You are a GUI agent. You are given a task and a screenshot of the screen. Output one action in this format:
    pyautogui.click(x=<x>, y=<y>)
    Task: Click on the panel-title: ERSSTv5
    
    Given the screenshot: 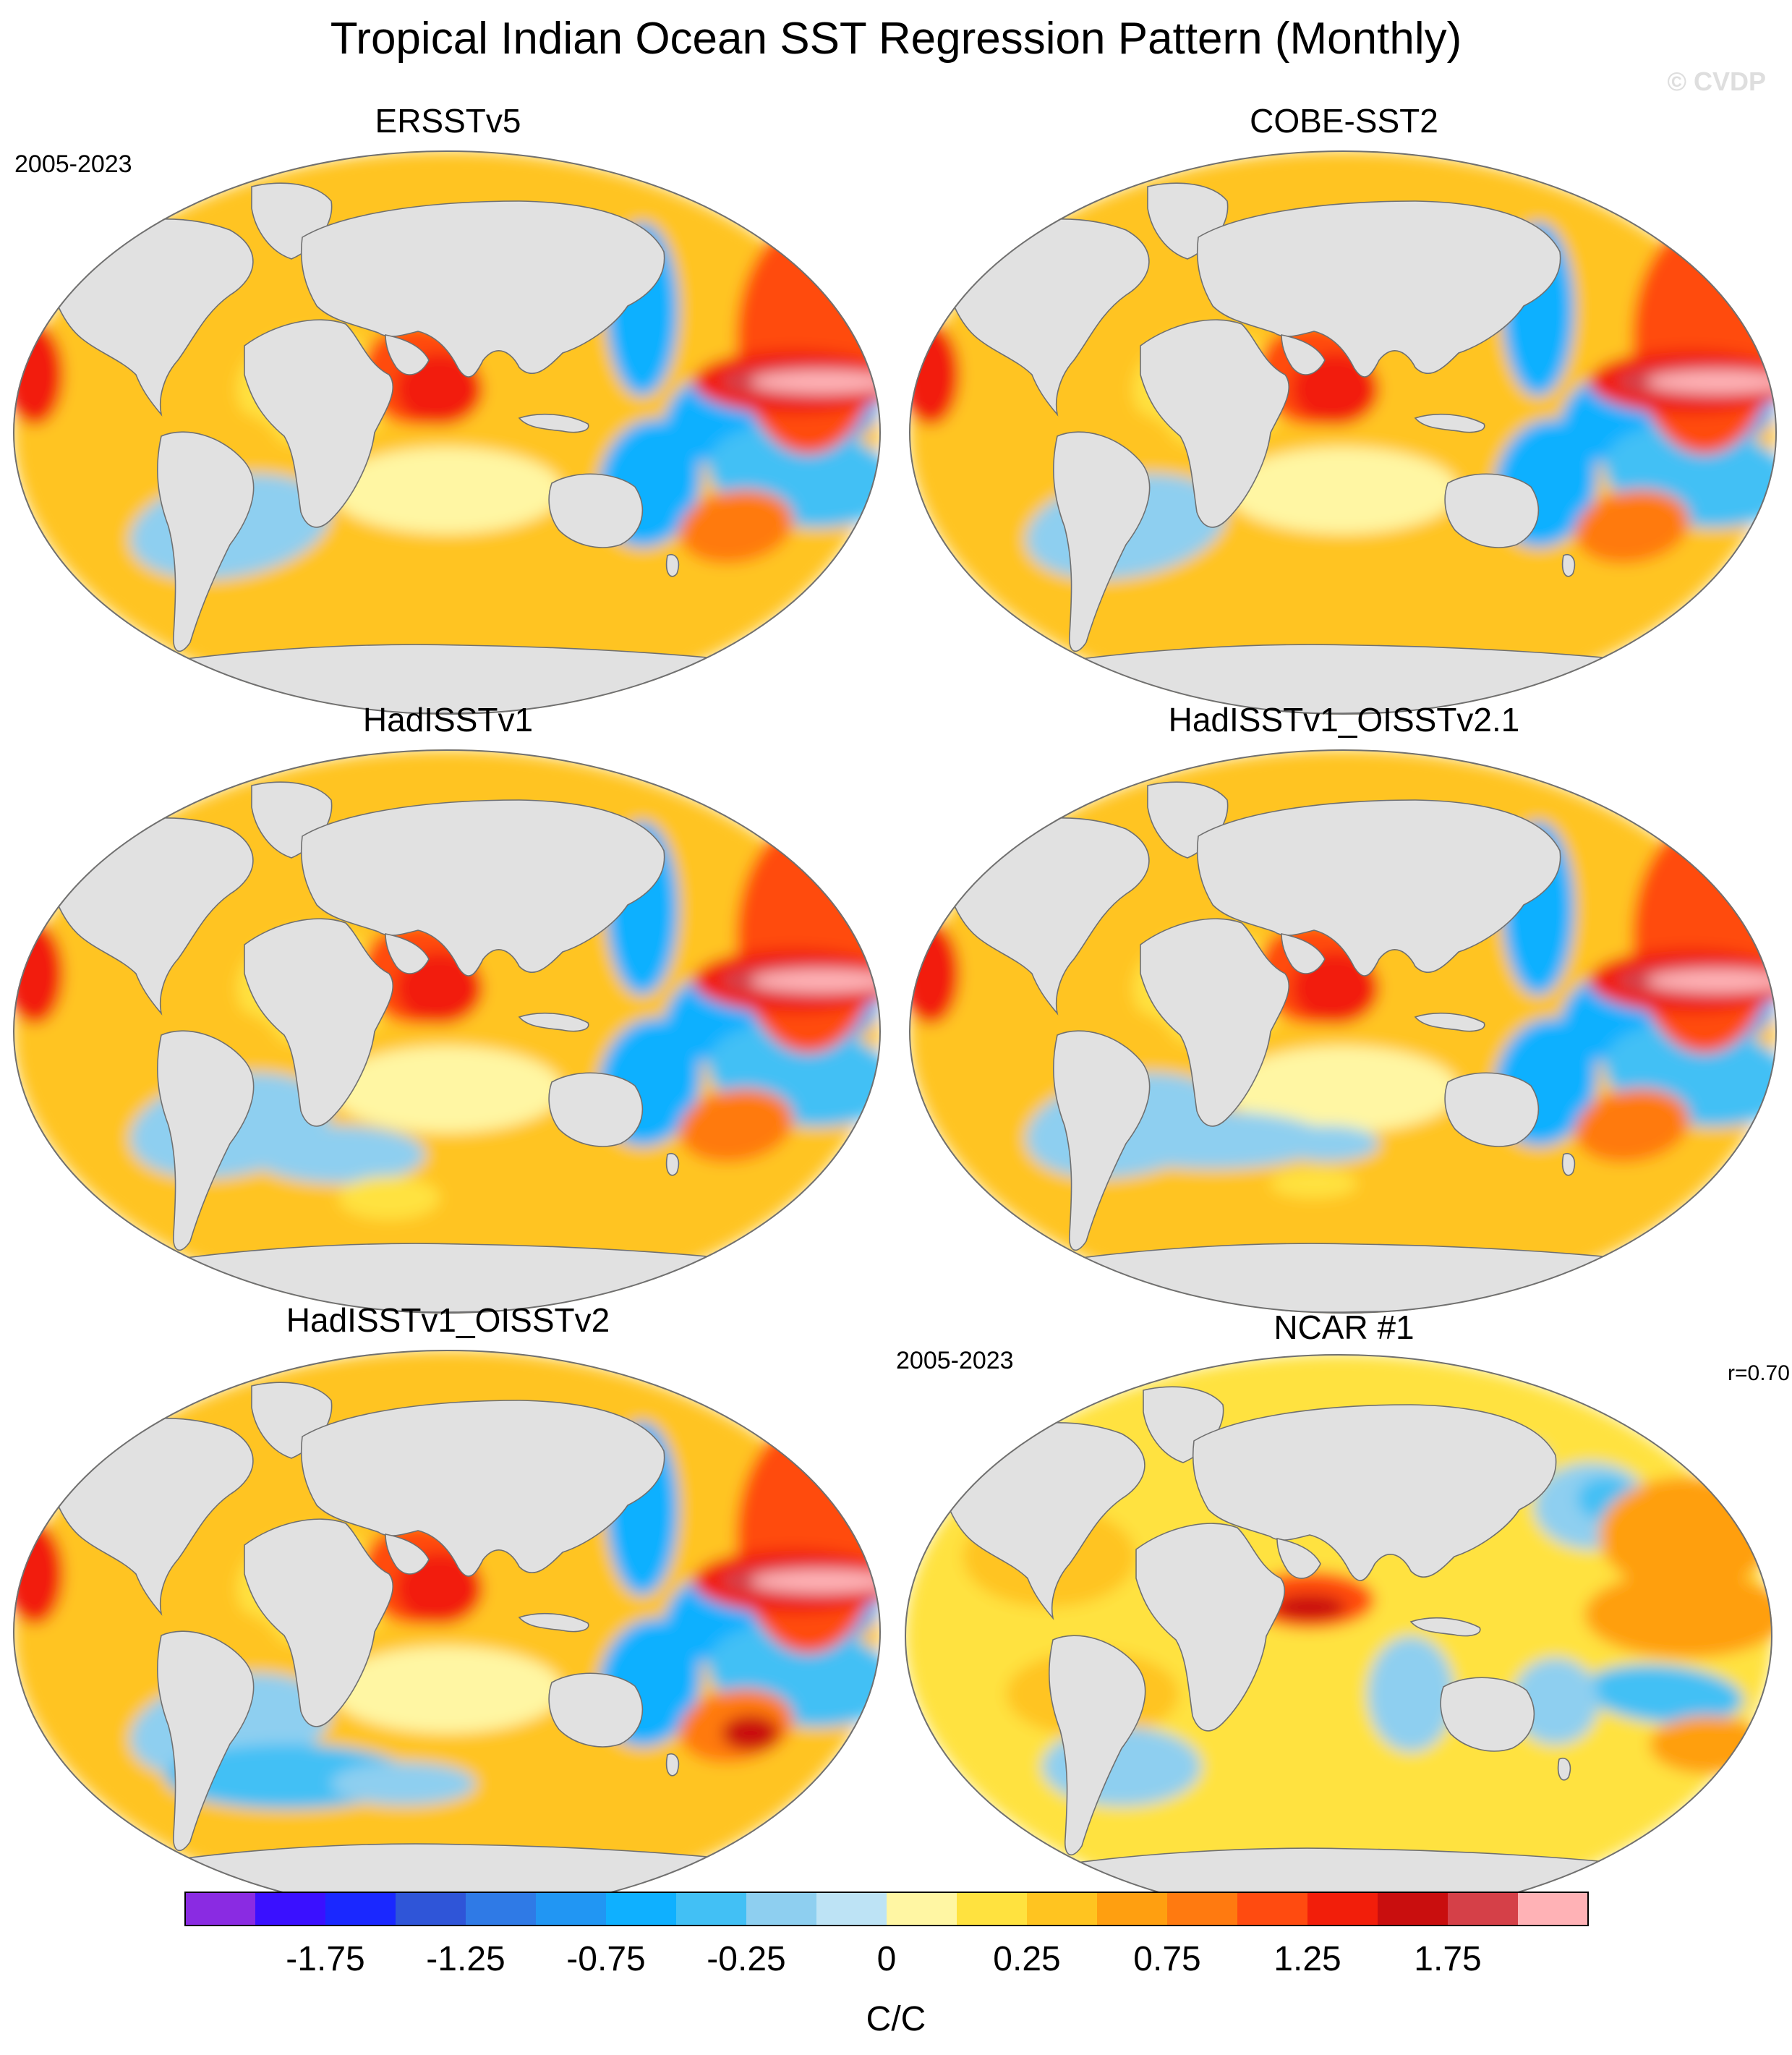 What is the action you would take?
    pyautogui.click(x=448, y=121)
    